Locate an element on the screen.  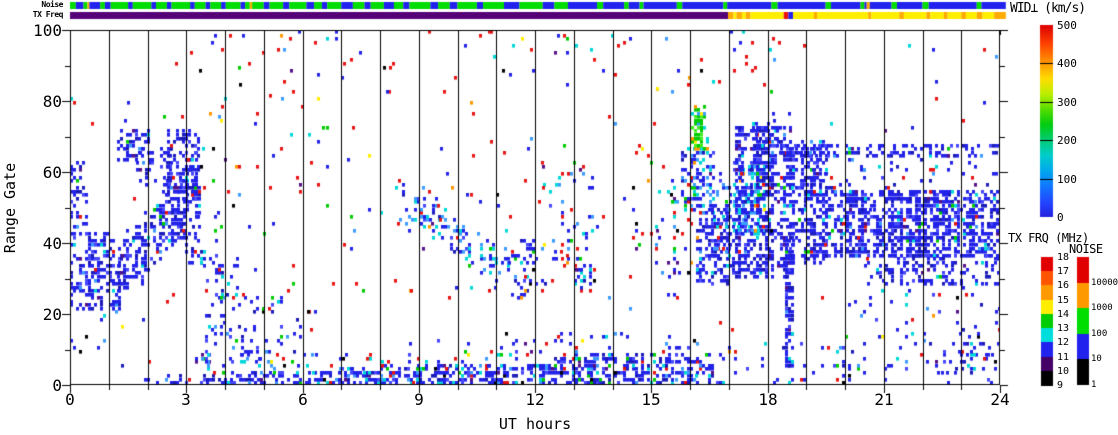
txfrq-colorbar-tick-15: 15 is located at coordinates (1063, 300).